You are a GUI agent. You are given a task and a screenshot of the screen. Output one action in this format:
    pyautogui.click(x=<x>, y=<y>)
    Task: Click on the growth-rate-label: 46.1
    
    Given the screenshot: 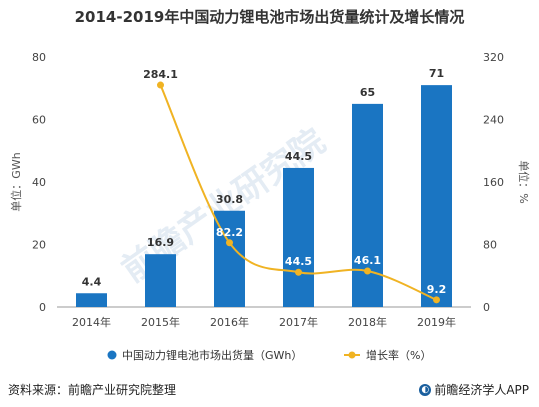 What is the action you would take?
    pyautogui.click(x=367, y=260)
    